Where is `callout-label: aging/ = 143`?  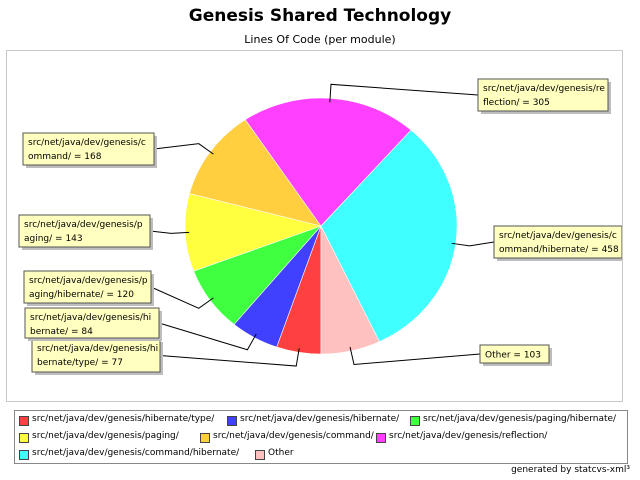 callout-label: aging/ = 143 is located at coordinates (53, 239).